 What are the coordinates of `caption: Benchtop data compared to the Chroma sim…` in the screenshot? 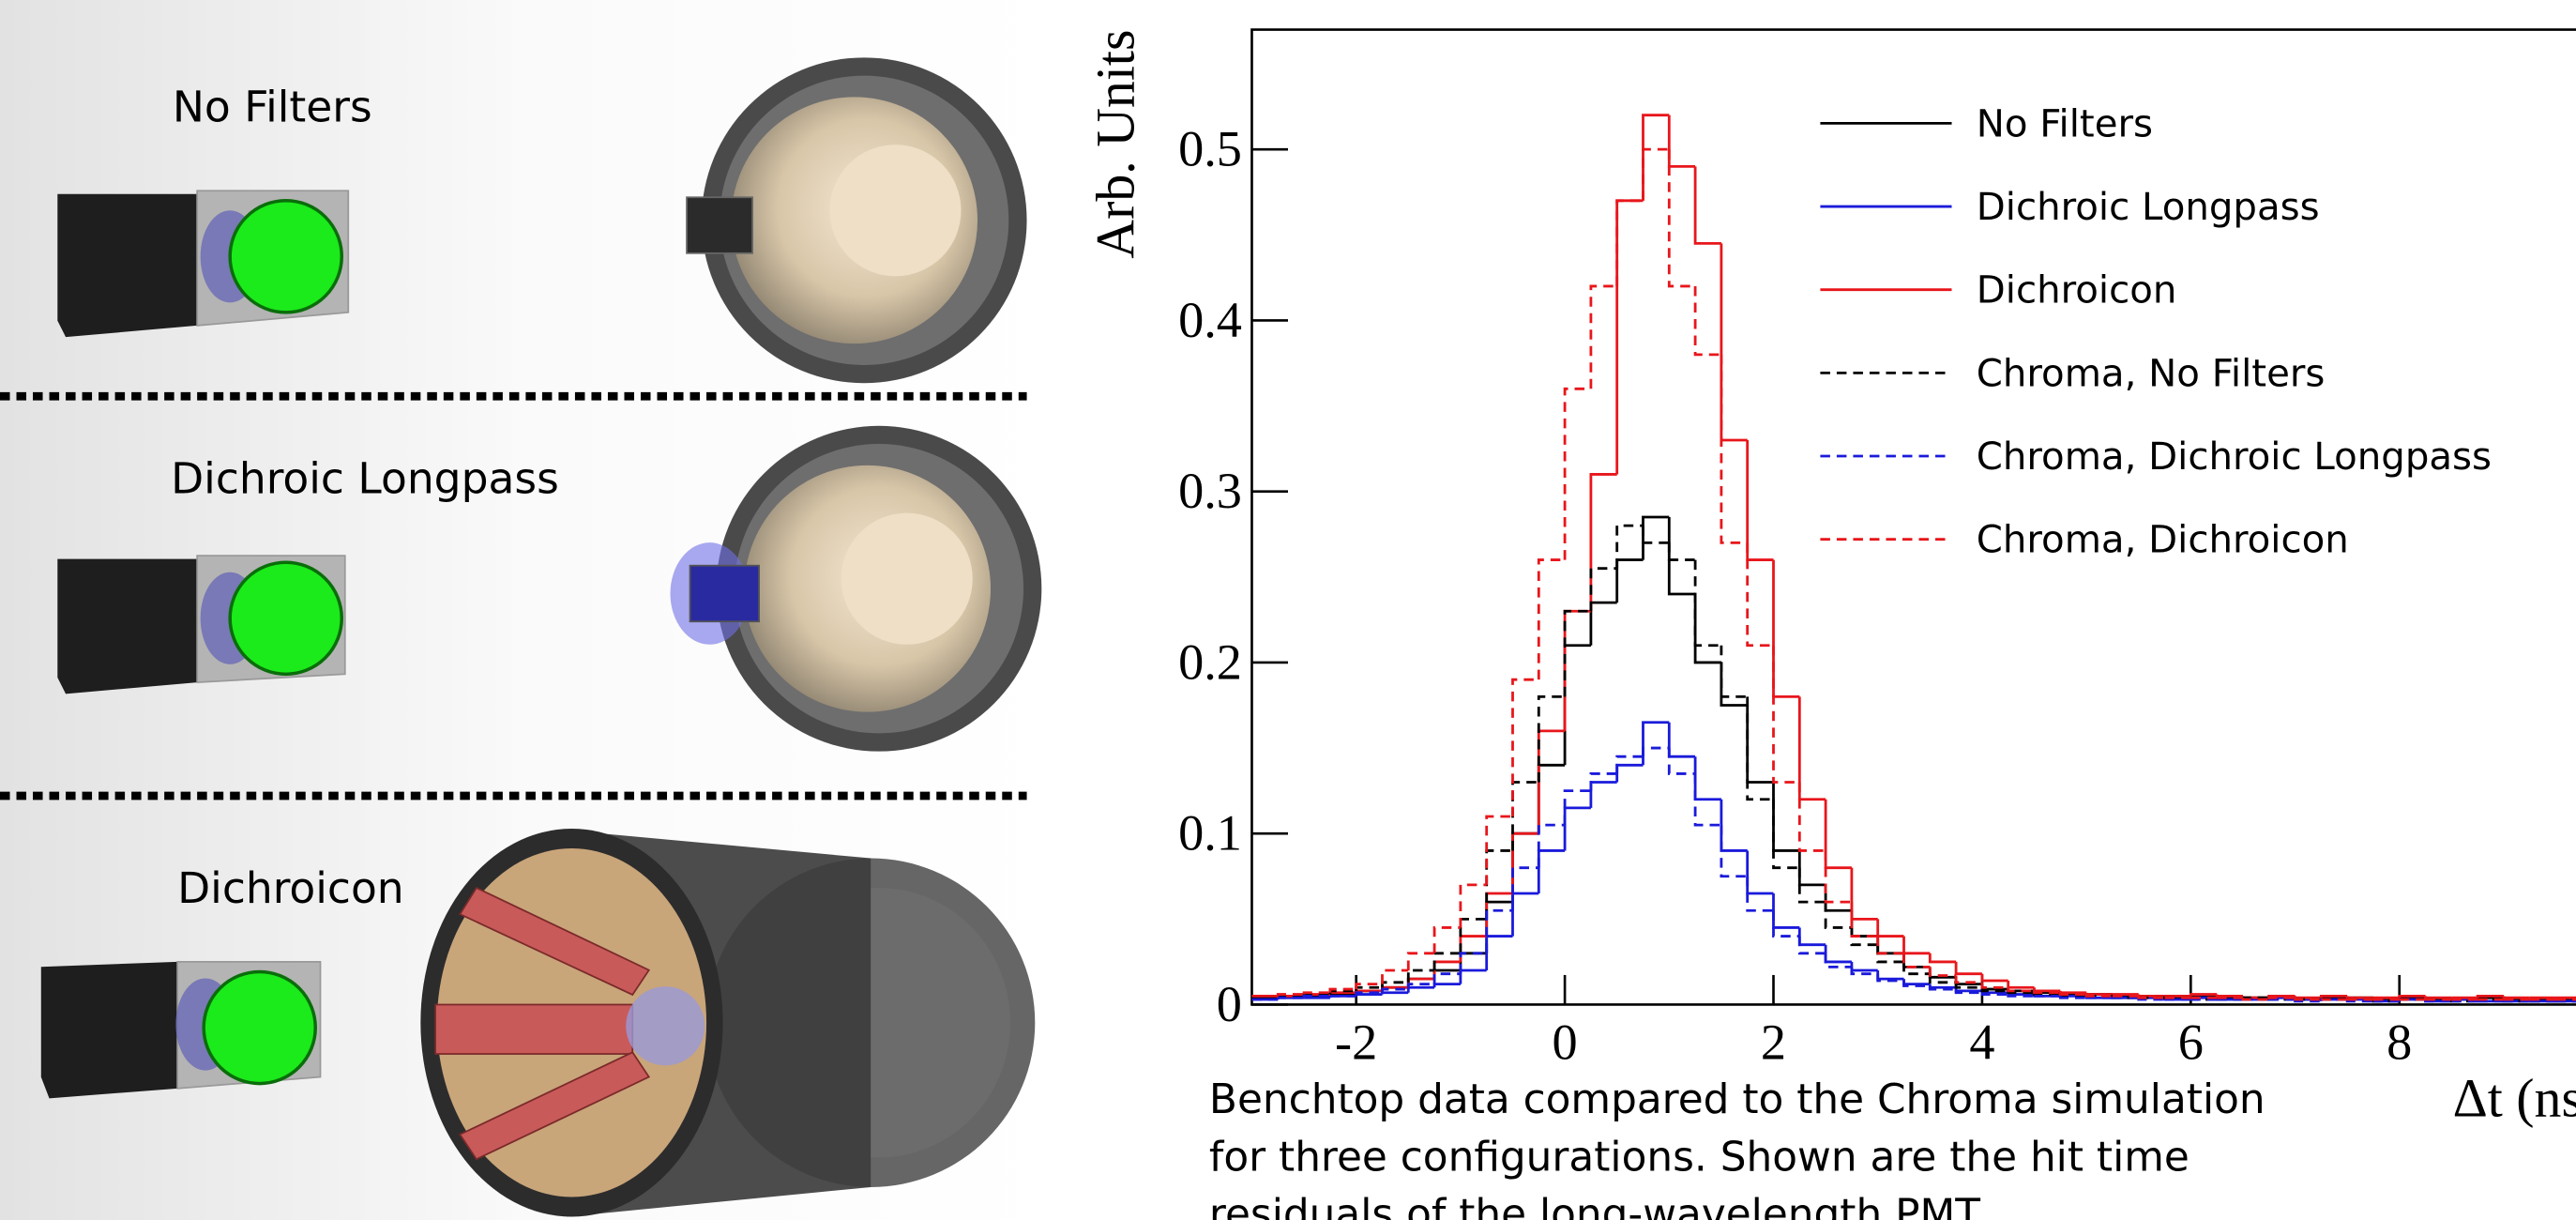 It's located at (1737, 1147).